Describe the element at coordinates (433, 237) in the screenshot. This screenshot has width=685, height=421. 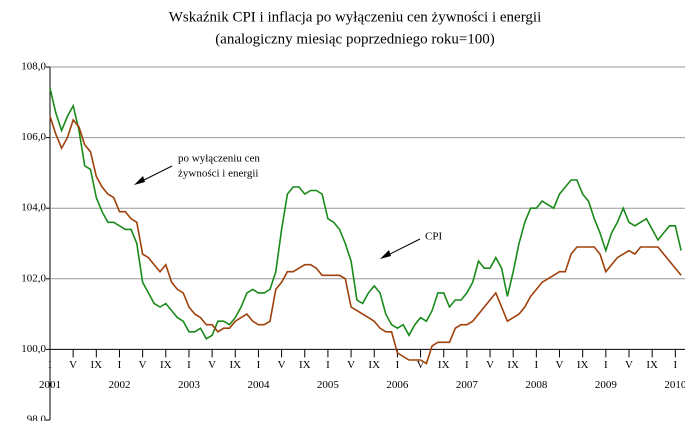
I see `annotation: CPI` at that location.